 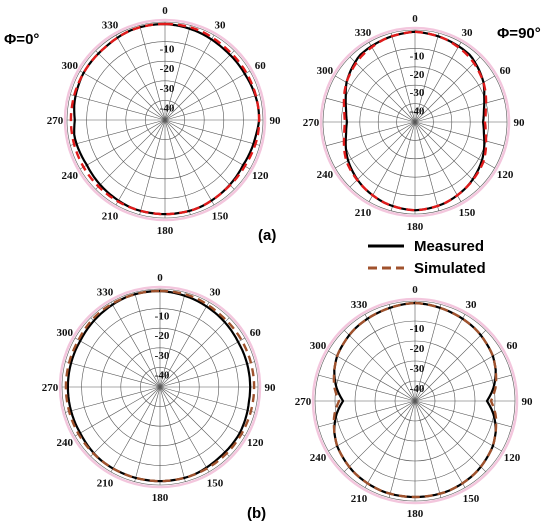 What do you see at coordinates (21, 39) in the screenshot?
I see `phi-left-label: Φ=0°` at bounding box center [21, 39].